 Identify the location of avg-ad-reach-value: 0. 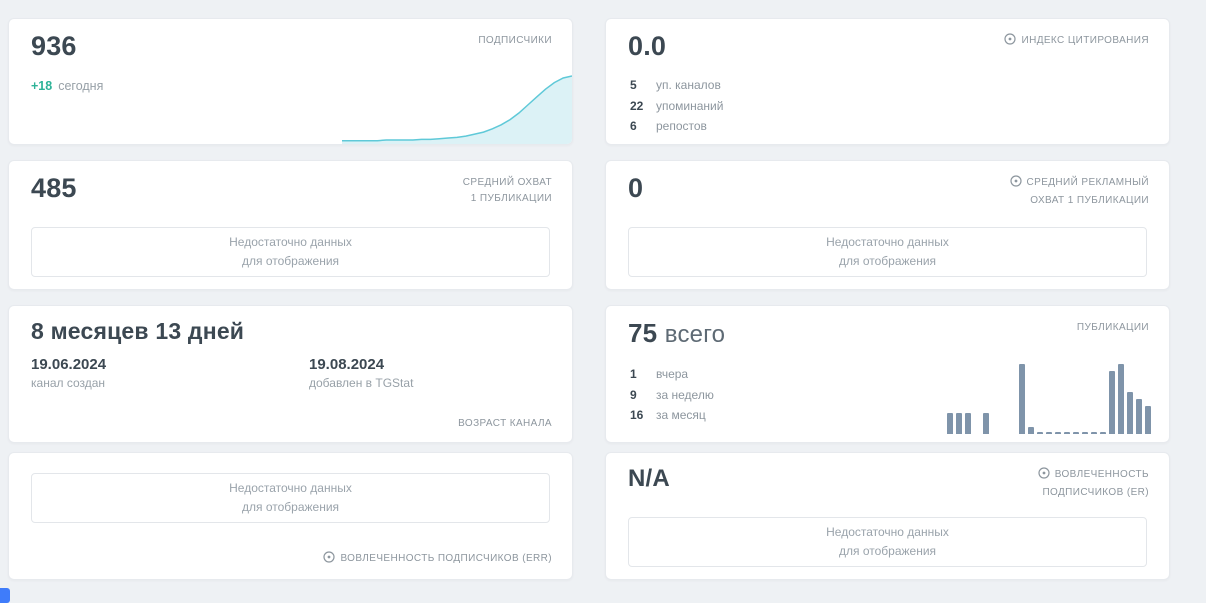
(636, 188).